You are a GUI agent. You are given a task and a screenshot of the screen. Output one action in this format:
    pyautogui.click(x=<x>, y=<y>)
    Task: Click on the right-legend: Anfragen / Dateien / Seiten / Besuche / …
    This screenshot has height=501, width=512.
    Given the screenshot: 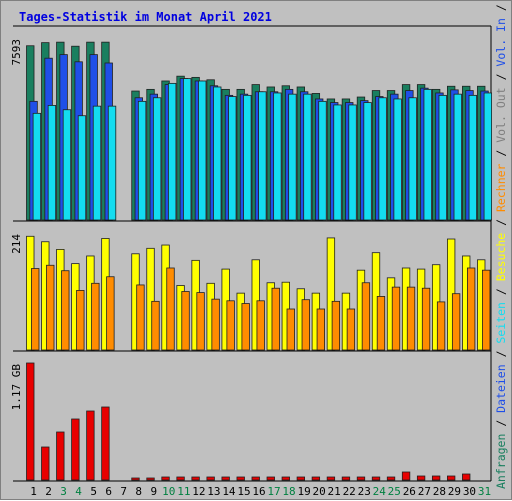 What is the action you would take?
    pyautogui.click(x=501, y=245)
    